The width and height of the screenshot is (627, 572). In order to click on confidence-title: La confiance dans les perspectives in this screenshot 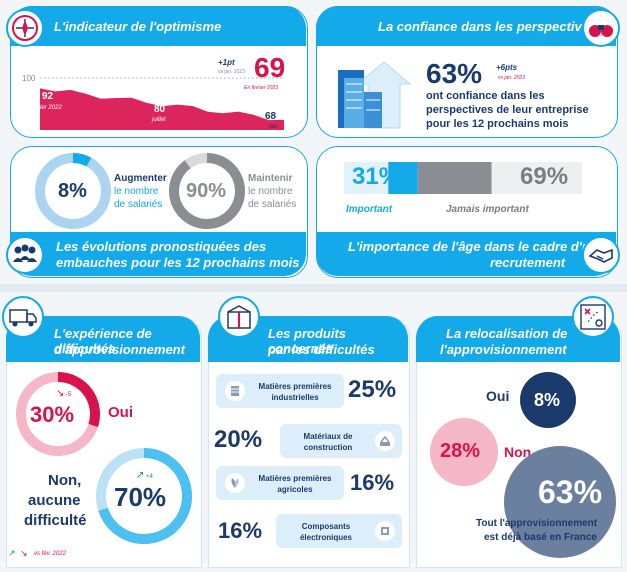, I will do `click(487, 26)`.